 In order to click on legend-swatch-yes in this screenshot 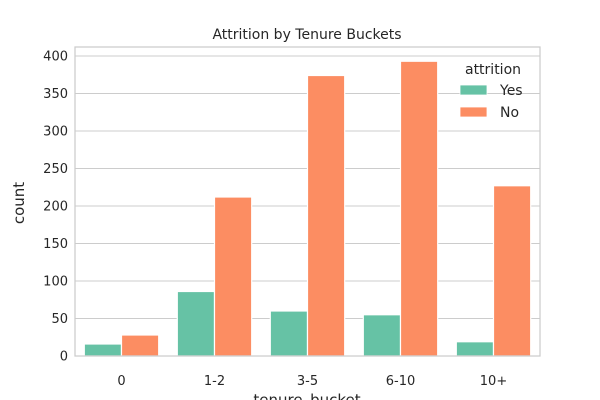, I will do `click(473, 90)`.